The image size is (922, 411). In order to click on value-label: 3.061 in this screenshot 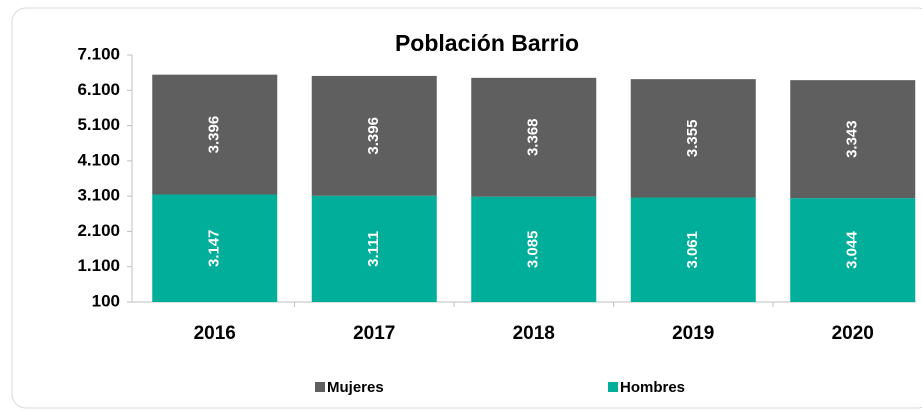, I will do `click(692, 250)`.